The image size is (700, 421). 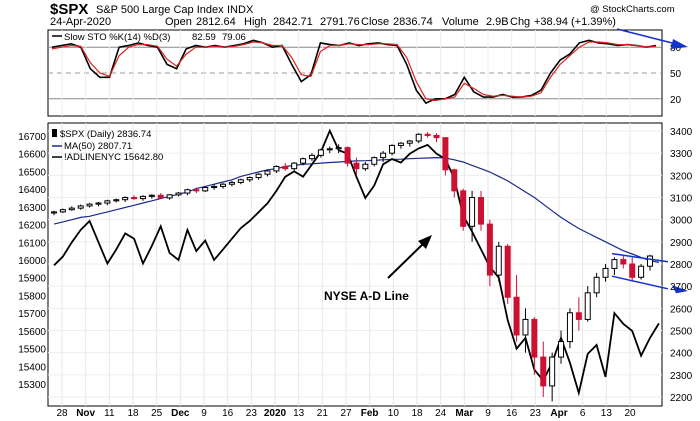 I want to click on header-date: 24-Apr-2020, so click(x=80, y=22).